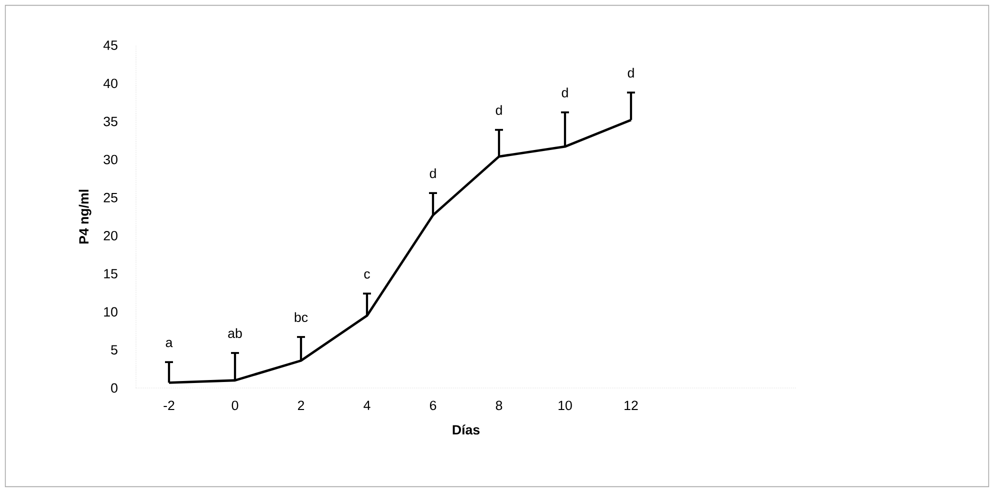  What do you see at coordinates (114, 350) in the screenshot?
I see `y-tick-label: 5` at bounding box center [114, 350].